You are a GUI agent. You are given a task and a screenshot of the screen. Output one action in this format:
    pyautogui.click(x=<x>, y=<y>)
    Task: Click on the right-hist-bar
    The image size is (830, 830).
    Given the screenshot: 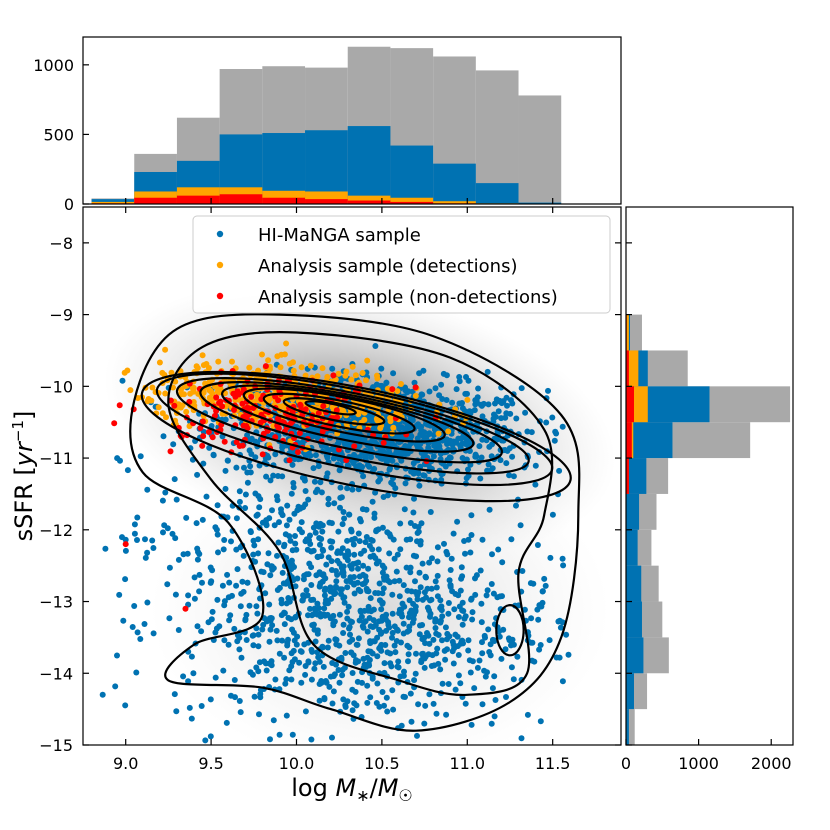 What is the action you would take?
    pyautogui.click(x=634, y=583)
    